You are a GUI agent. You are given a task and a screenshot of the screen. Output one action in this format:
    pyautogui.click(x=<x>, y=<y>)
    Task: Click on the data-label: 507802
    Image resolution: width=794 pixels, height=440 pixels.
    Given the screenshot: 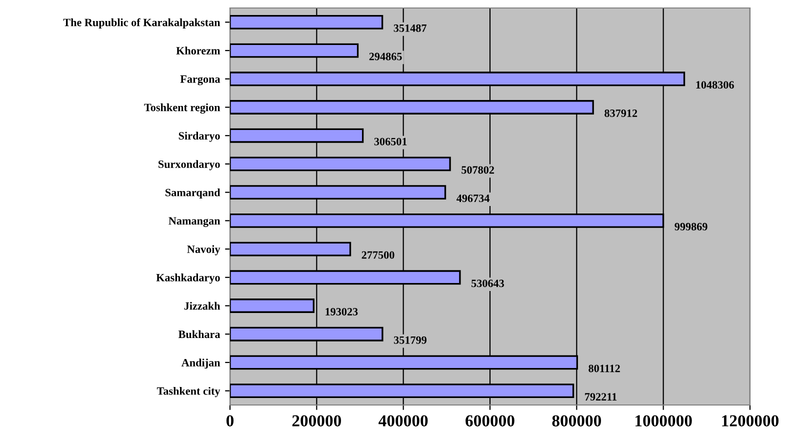 What is the action you would take?
    pyautogui.click(x=478, y=170)
    